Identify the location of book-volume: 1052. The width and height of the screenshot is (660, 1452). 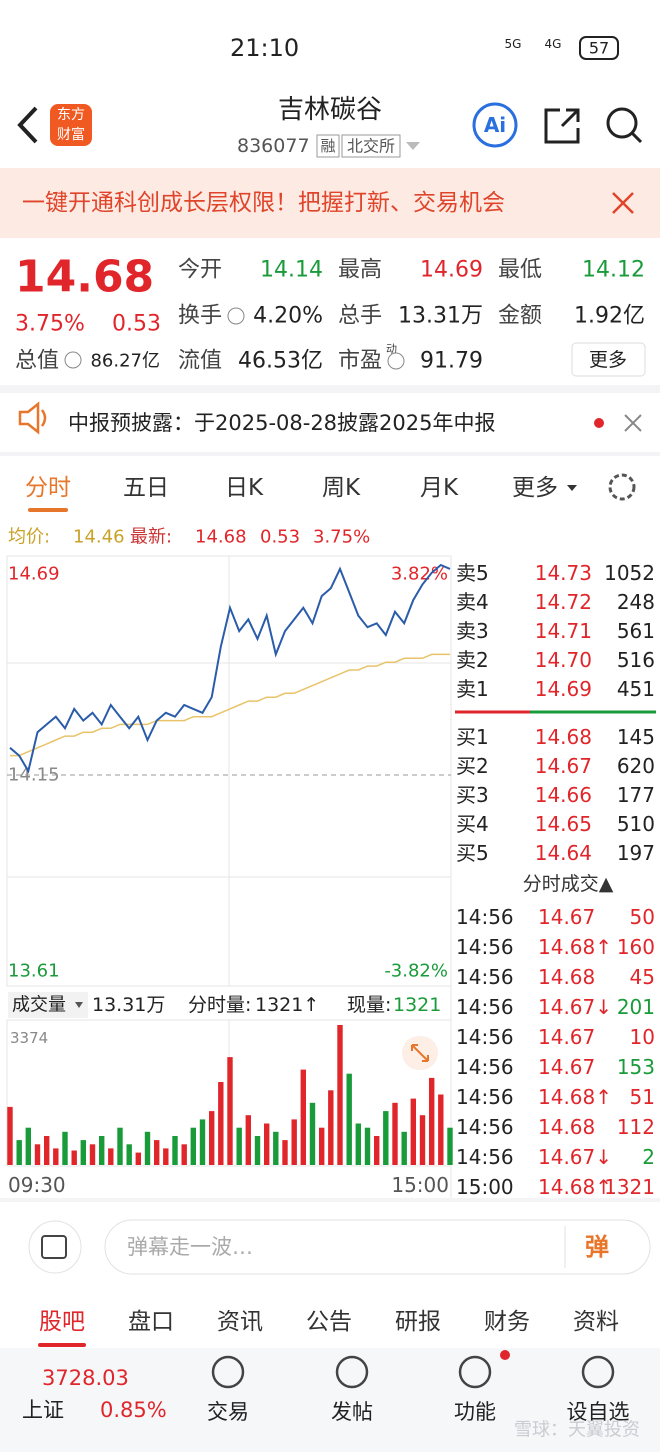
(629, 573).